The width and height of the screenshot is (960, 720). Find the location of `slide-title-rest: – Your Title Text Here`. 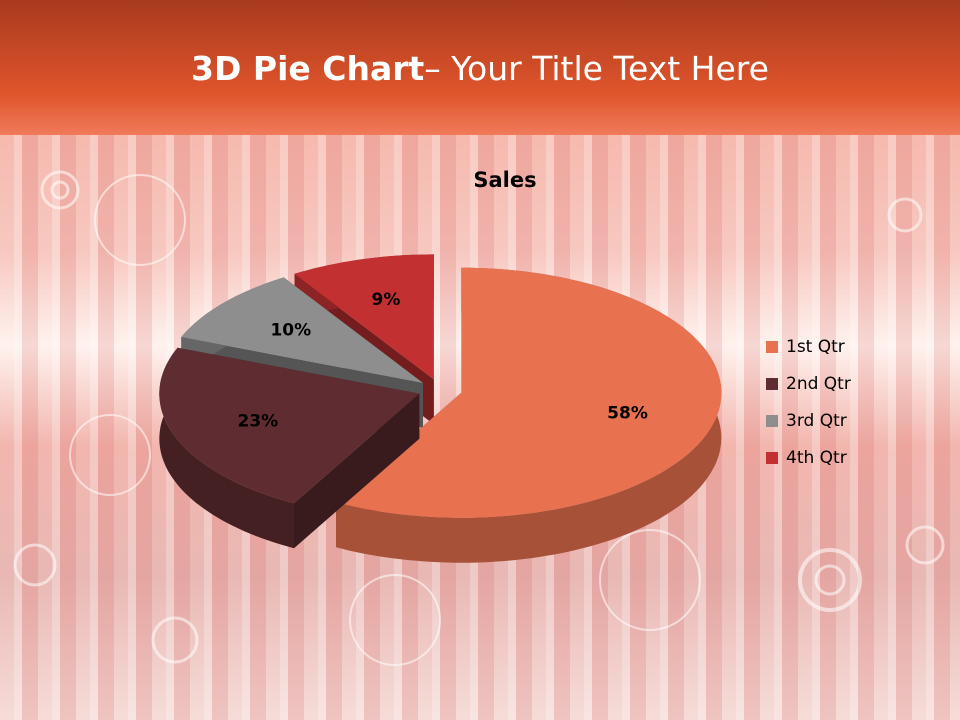

slide-title-rest: – Your Title Text Here is located at coordinates (596, 68).